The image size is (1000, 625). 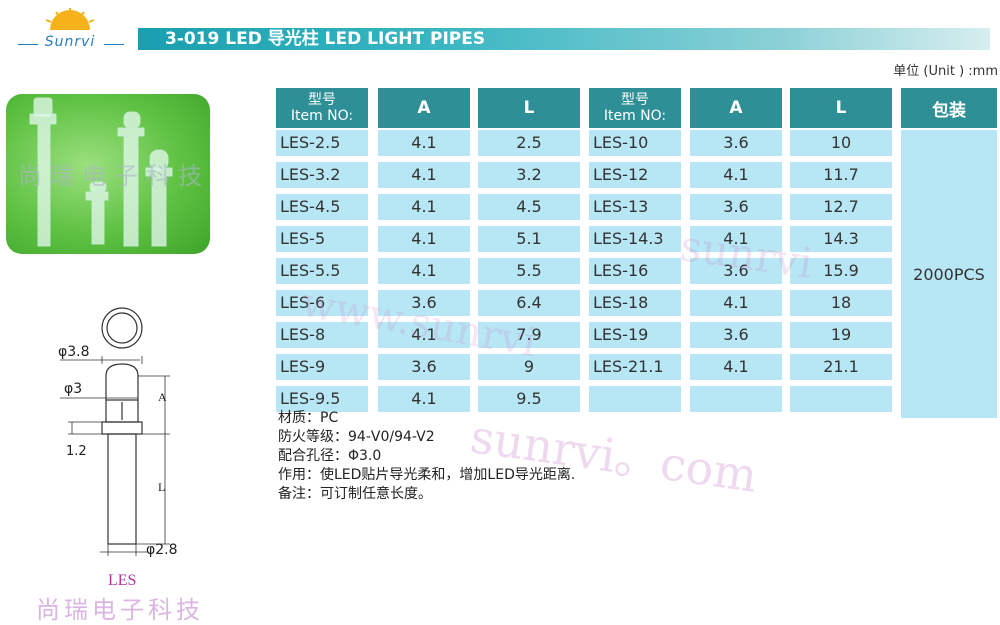 What do you see at coordinates (322, 175) in the screenshot?
I see `item-cell: LES-3.2` at bounding box center [322, 175].